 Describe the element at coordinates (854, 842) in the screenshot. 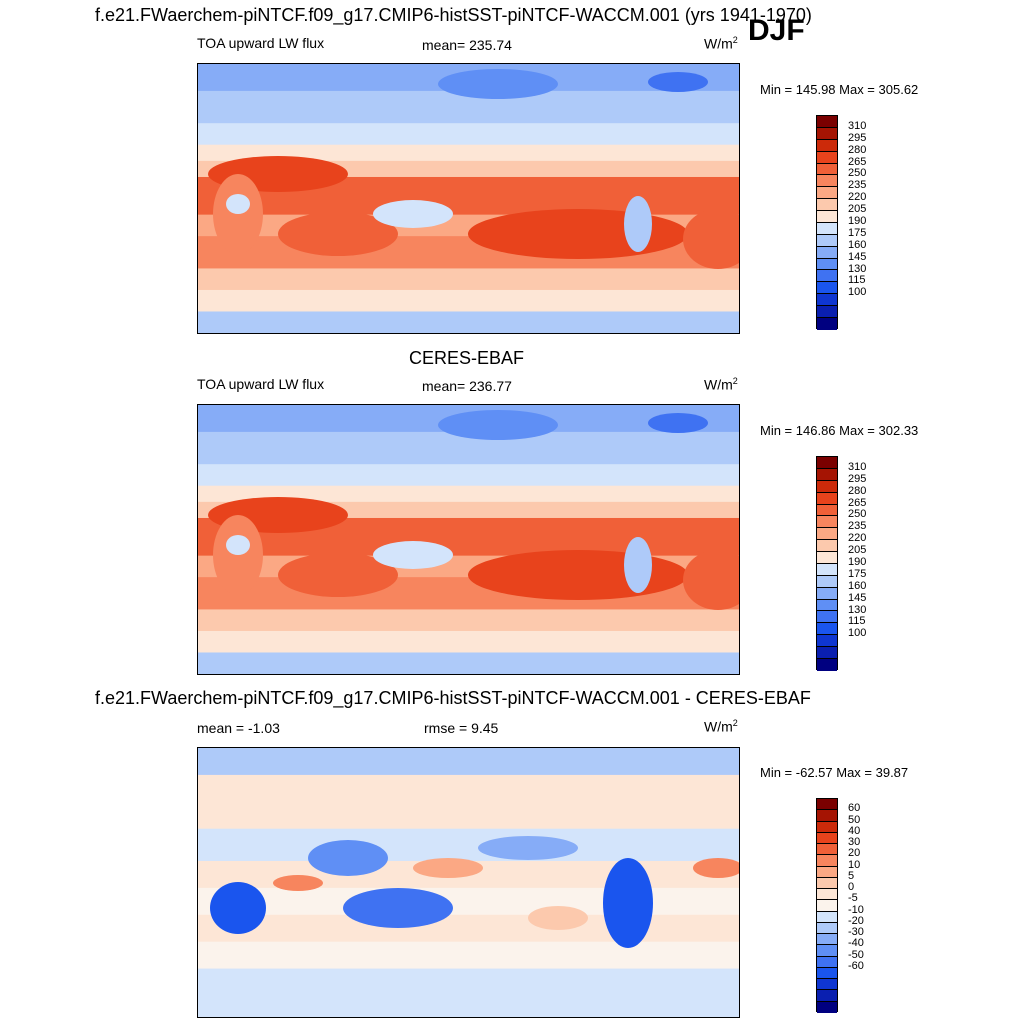

I see `colorbar-tick-label: 30` at that location.